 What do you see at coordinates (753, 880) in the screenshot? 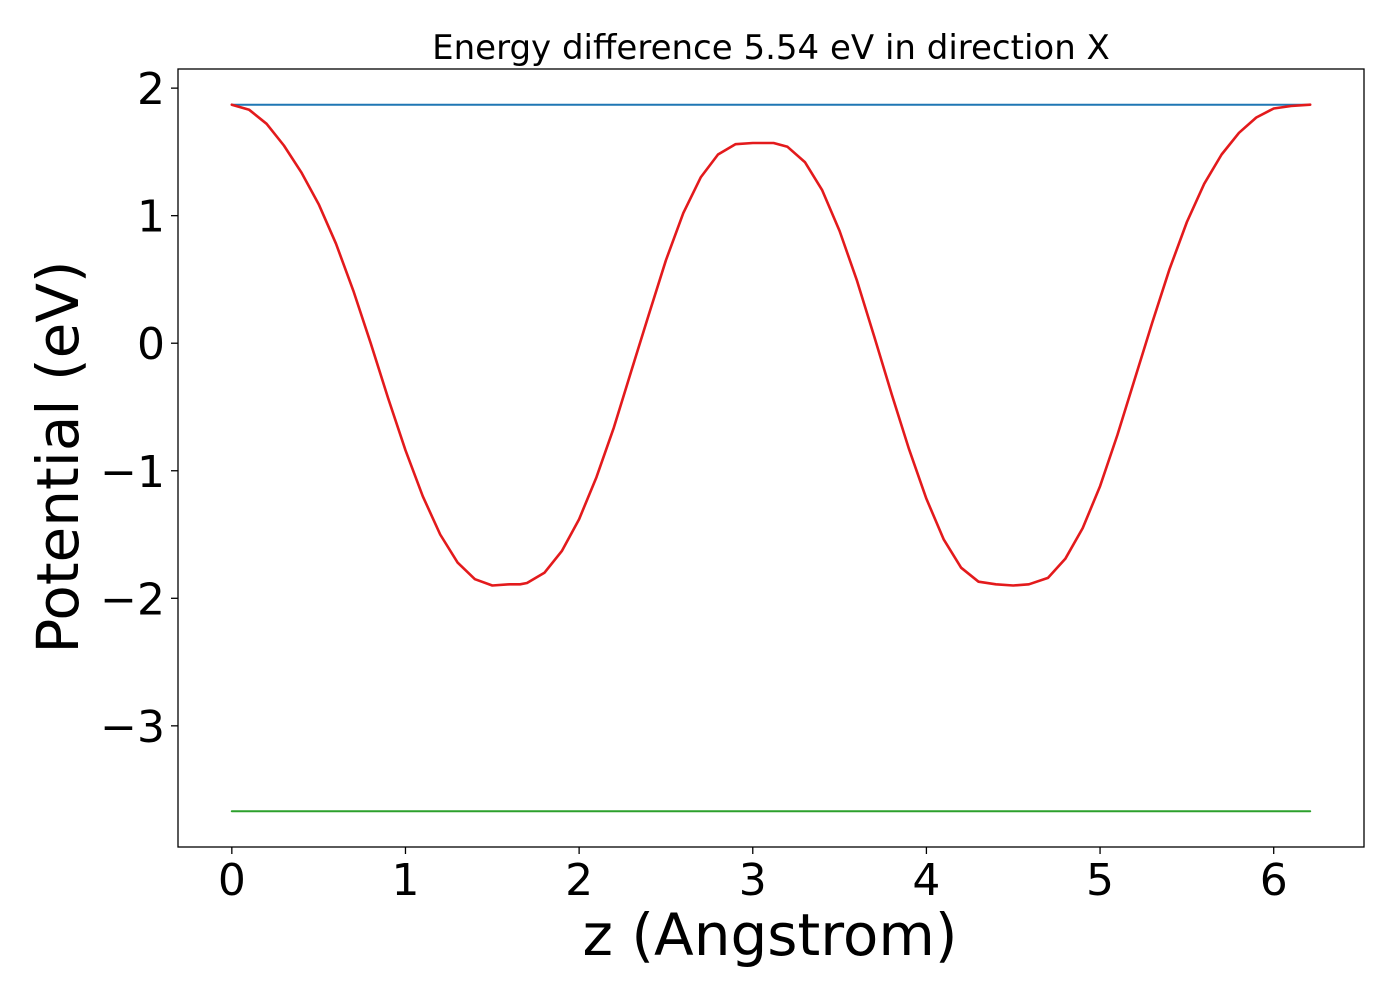
I see `x-tick-label: 3` at bounding box center [753, 880].